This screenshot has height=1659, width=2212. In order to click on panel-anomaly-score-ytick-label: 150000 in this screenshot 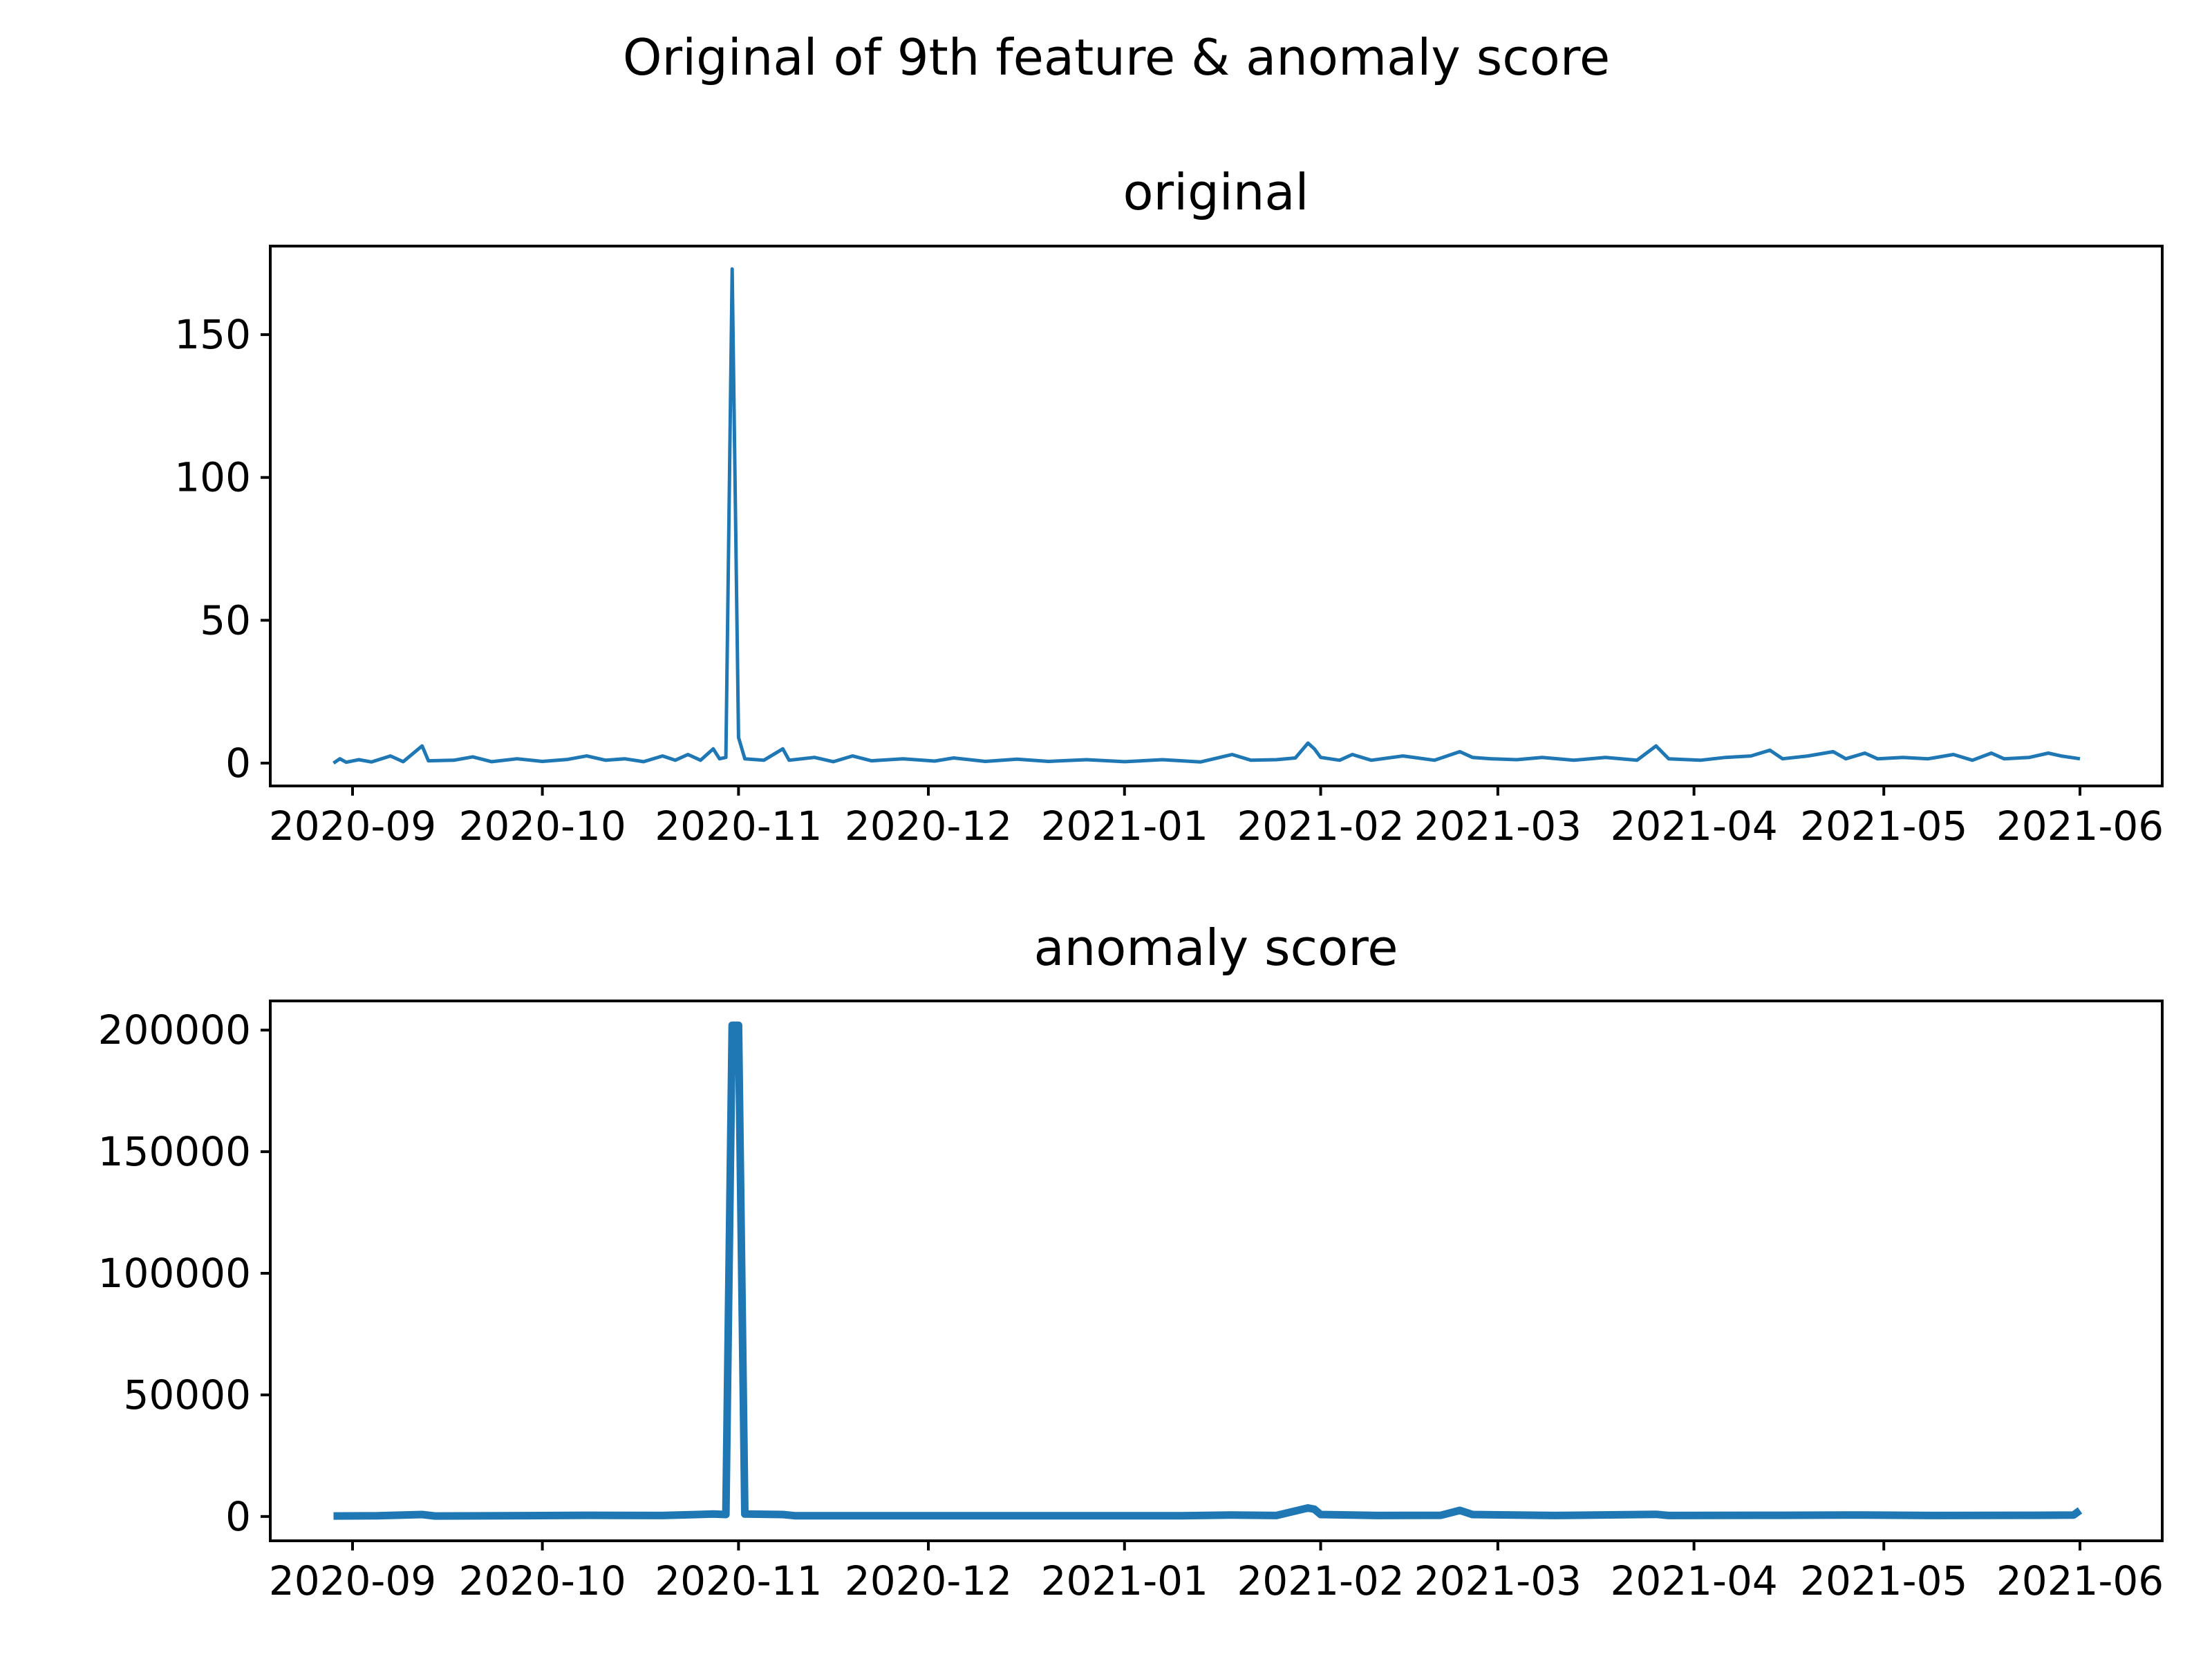, I will do `click(174, 1152)`.